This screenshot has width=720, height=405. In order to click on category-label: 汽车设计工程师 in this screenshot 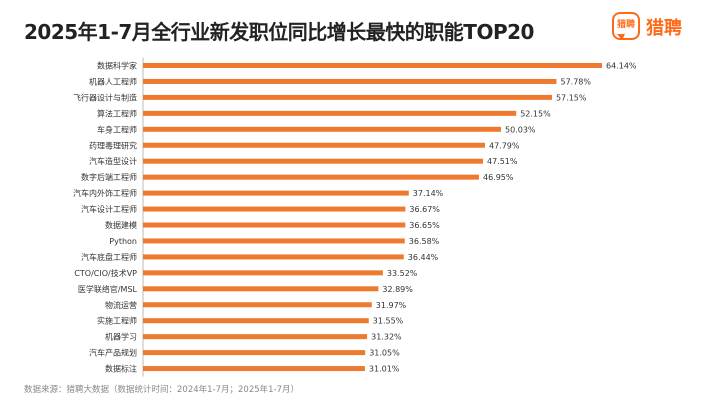, I will do `click(109, 209)`.